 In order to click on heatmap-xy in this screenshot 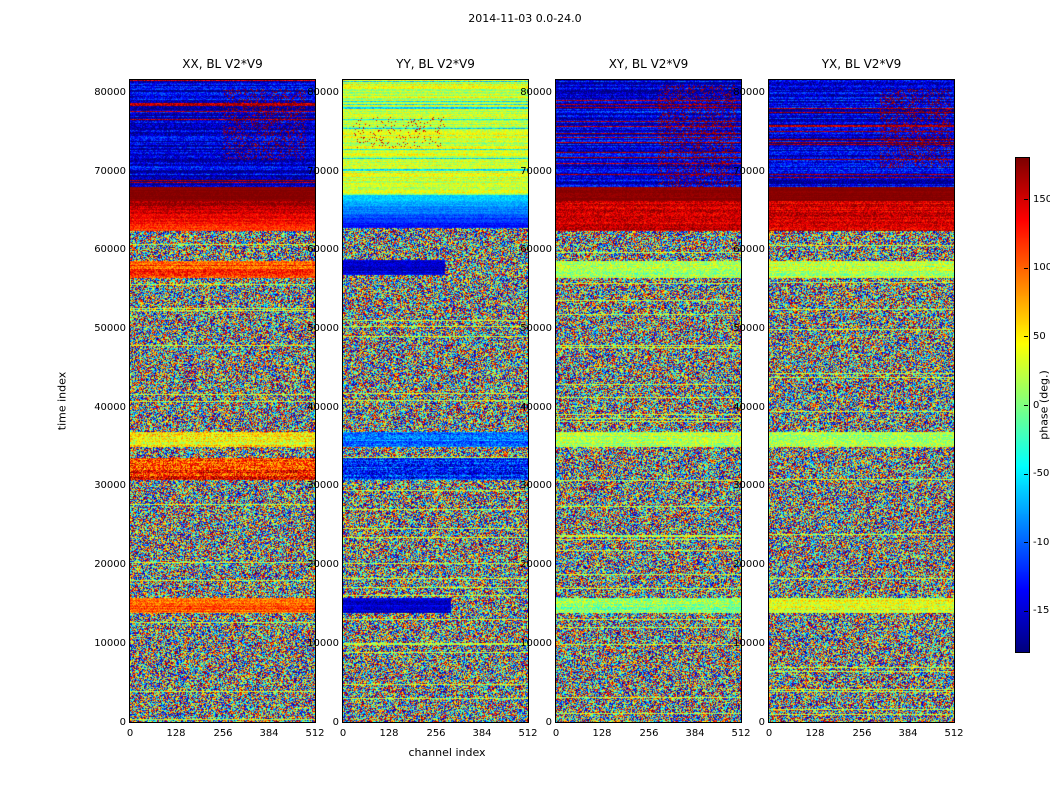, I will do `click(648, 401)`.